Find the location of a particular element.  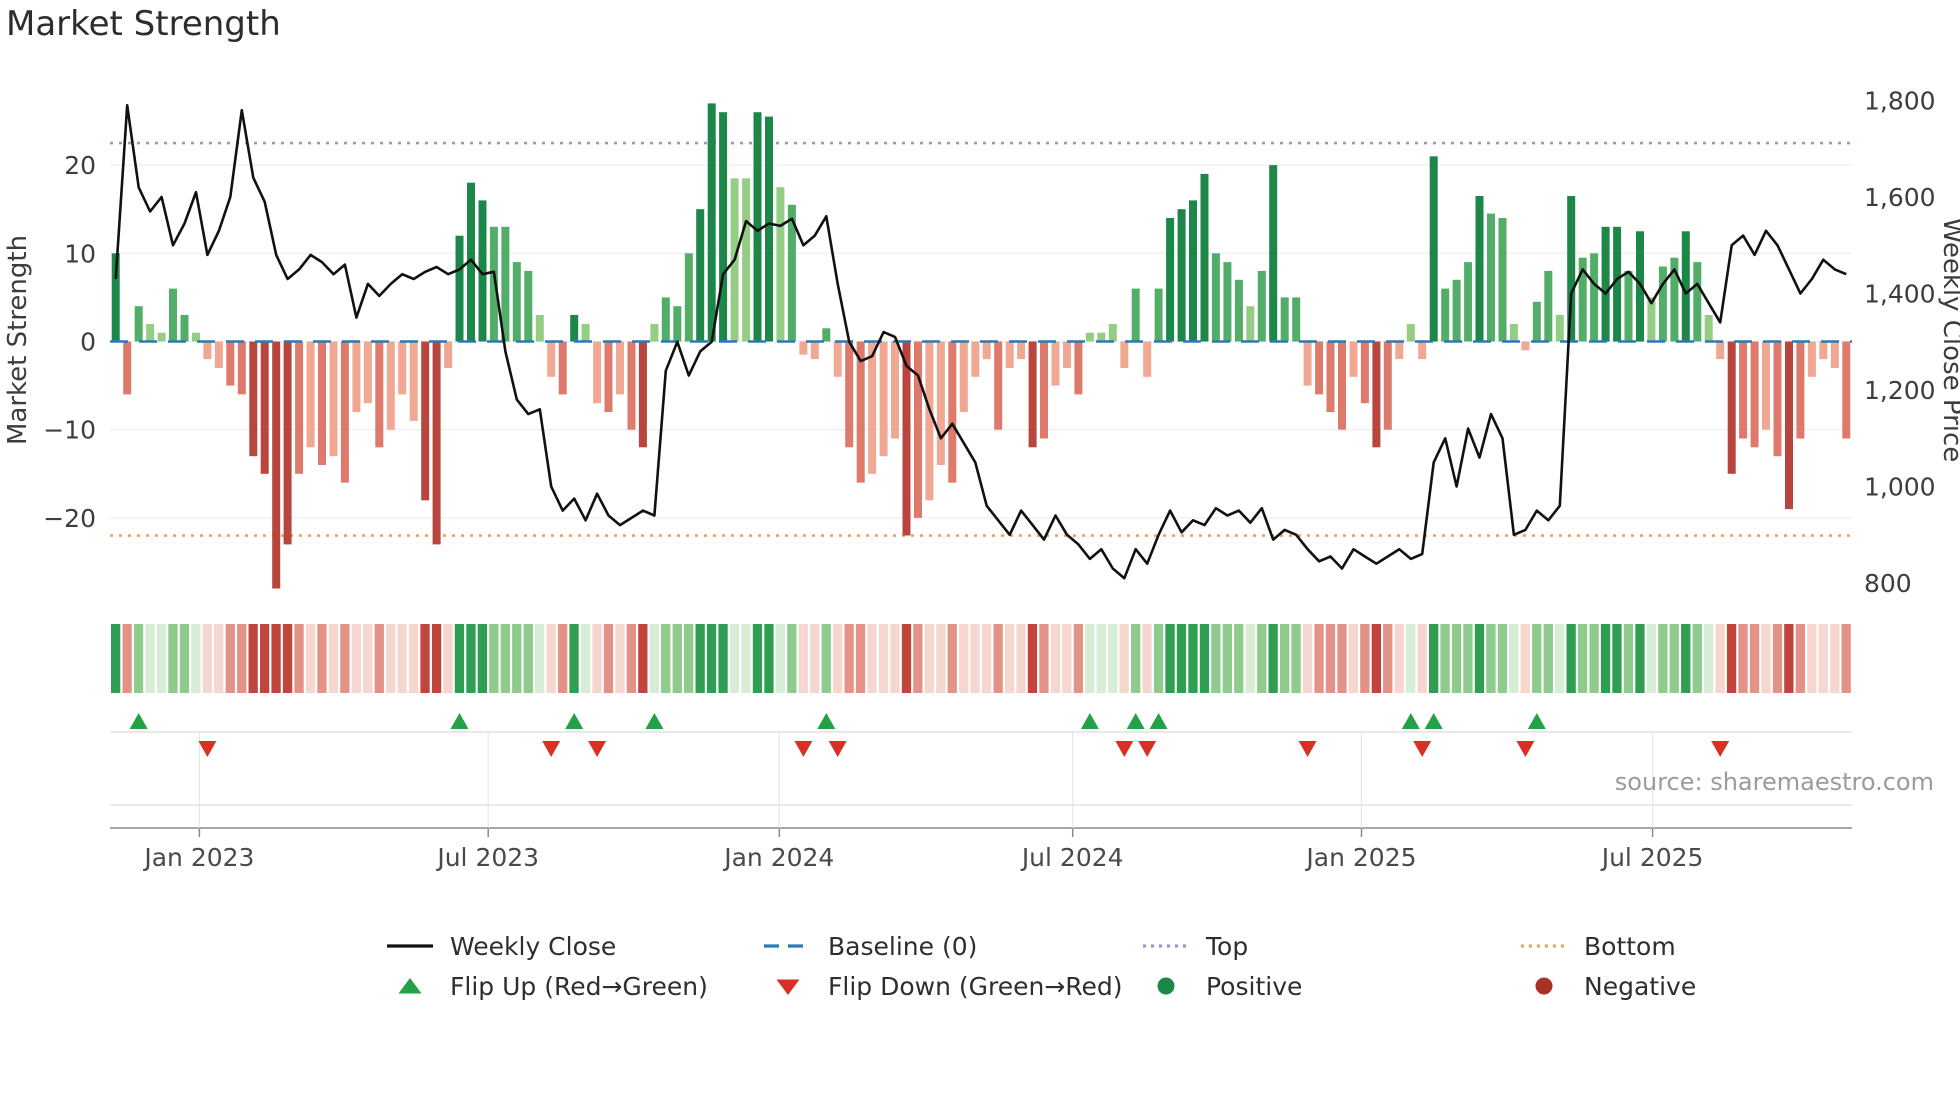

x-tick-label: Jul 2023 is located at coordinates (487, 857).